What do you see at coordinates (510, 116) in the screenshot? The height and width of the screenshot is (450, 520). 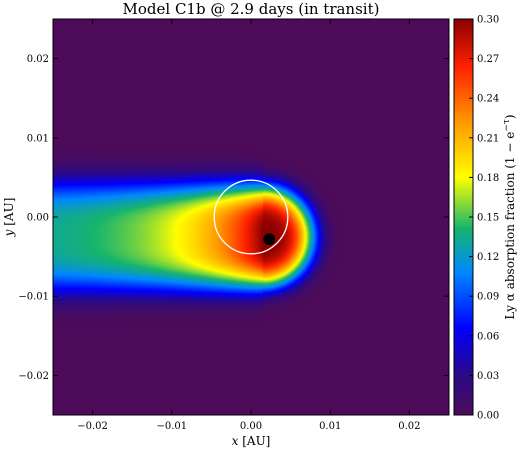 I see `colorbar-label-close: )` at bounding box center [510, 116].